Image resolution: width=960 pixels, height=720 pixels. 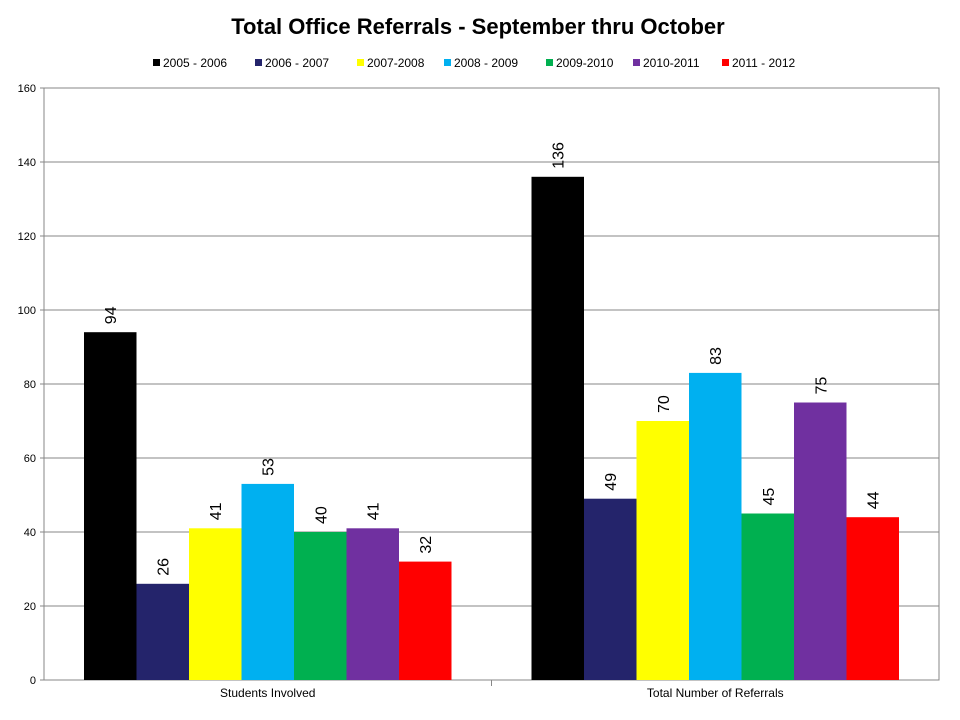 I want to click on legend-label: 2009-2010, so click(x=585, y=63).